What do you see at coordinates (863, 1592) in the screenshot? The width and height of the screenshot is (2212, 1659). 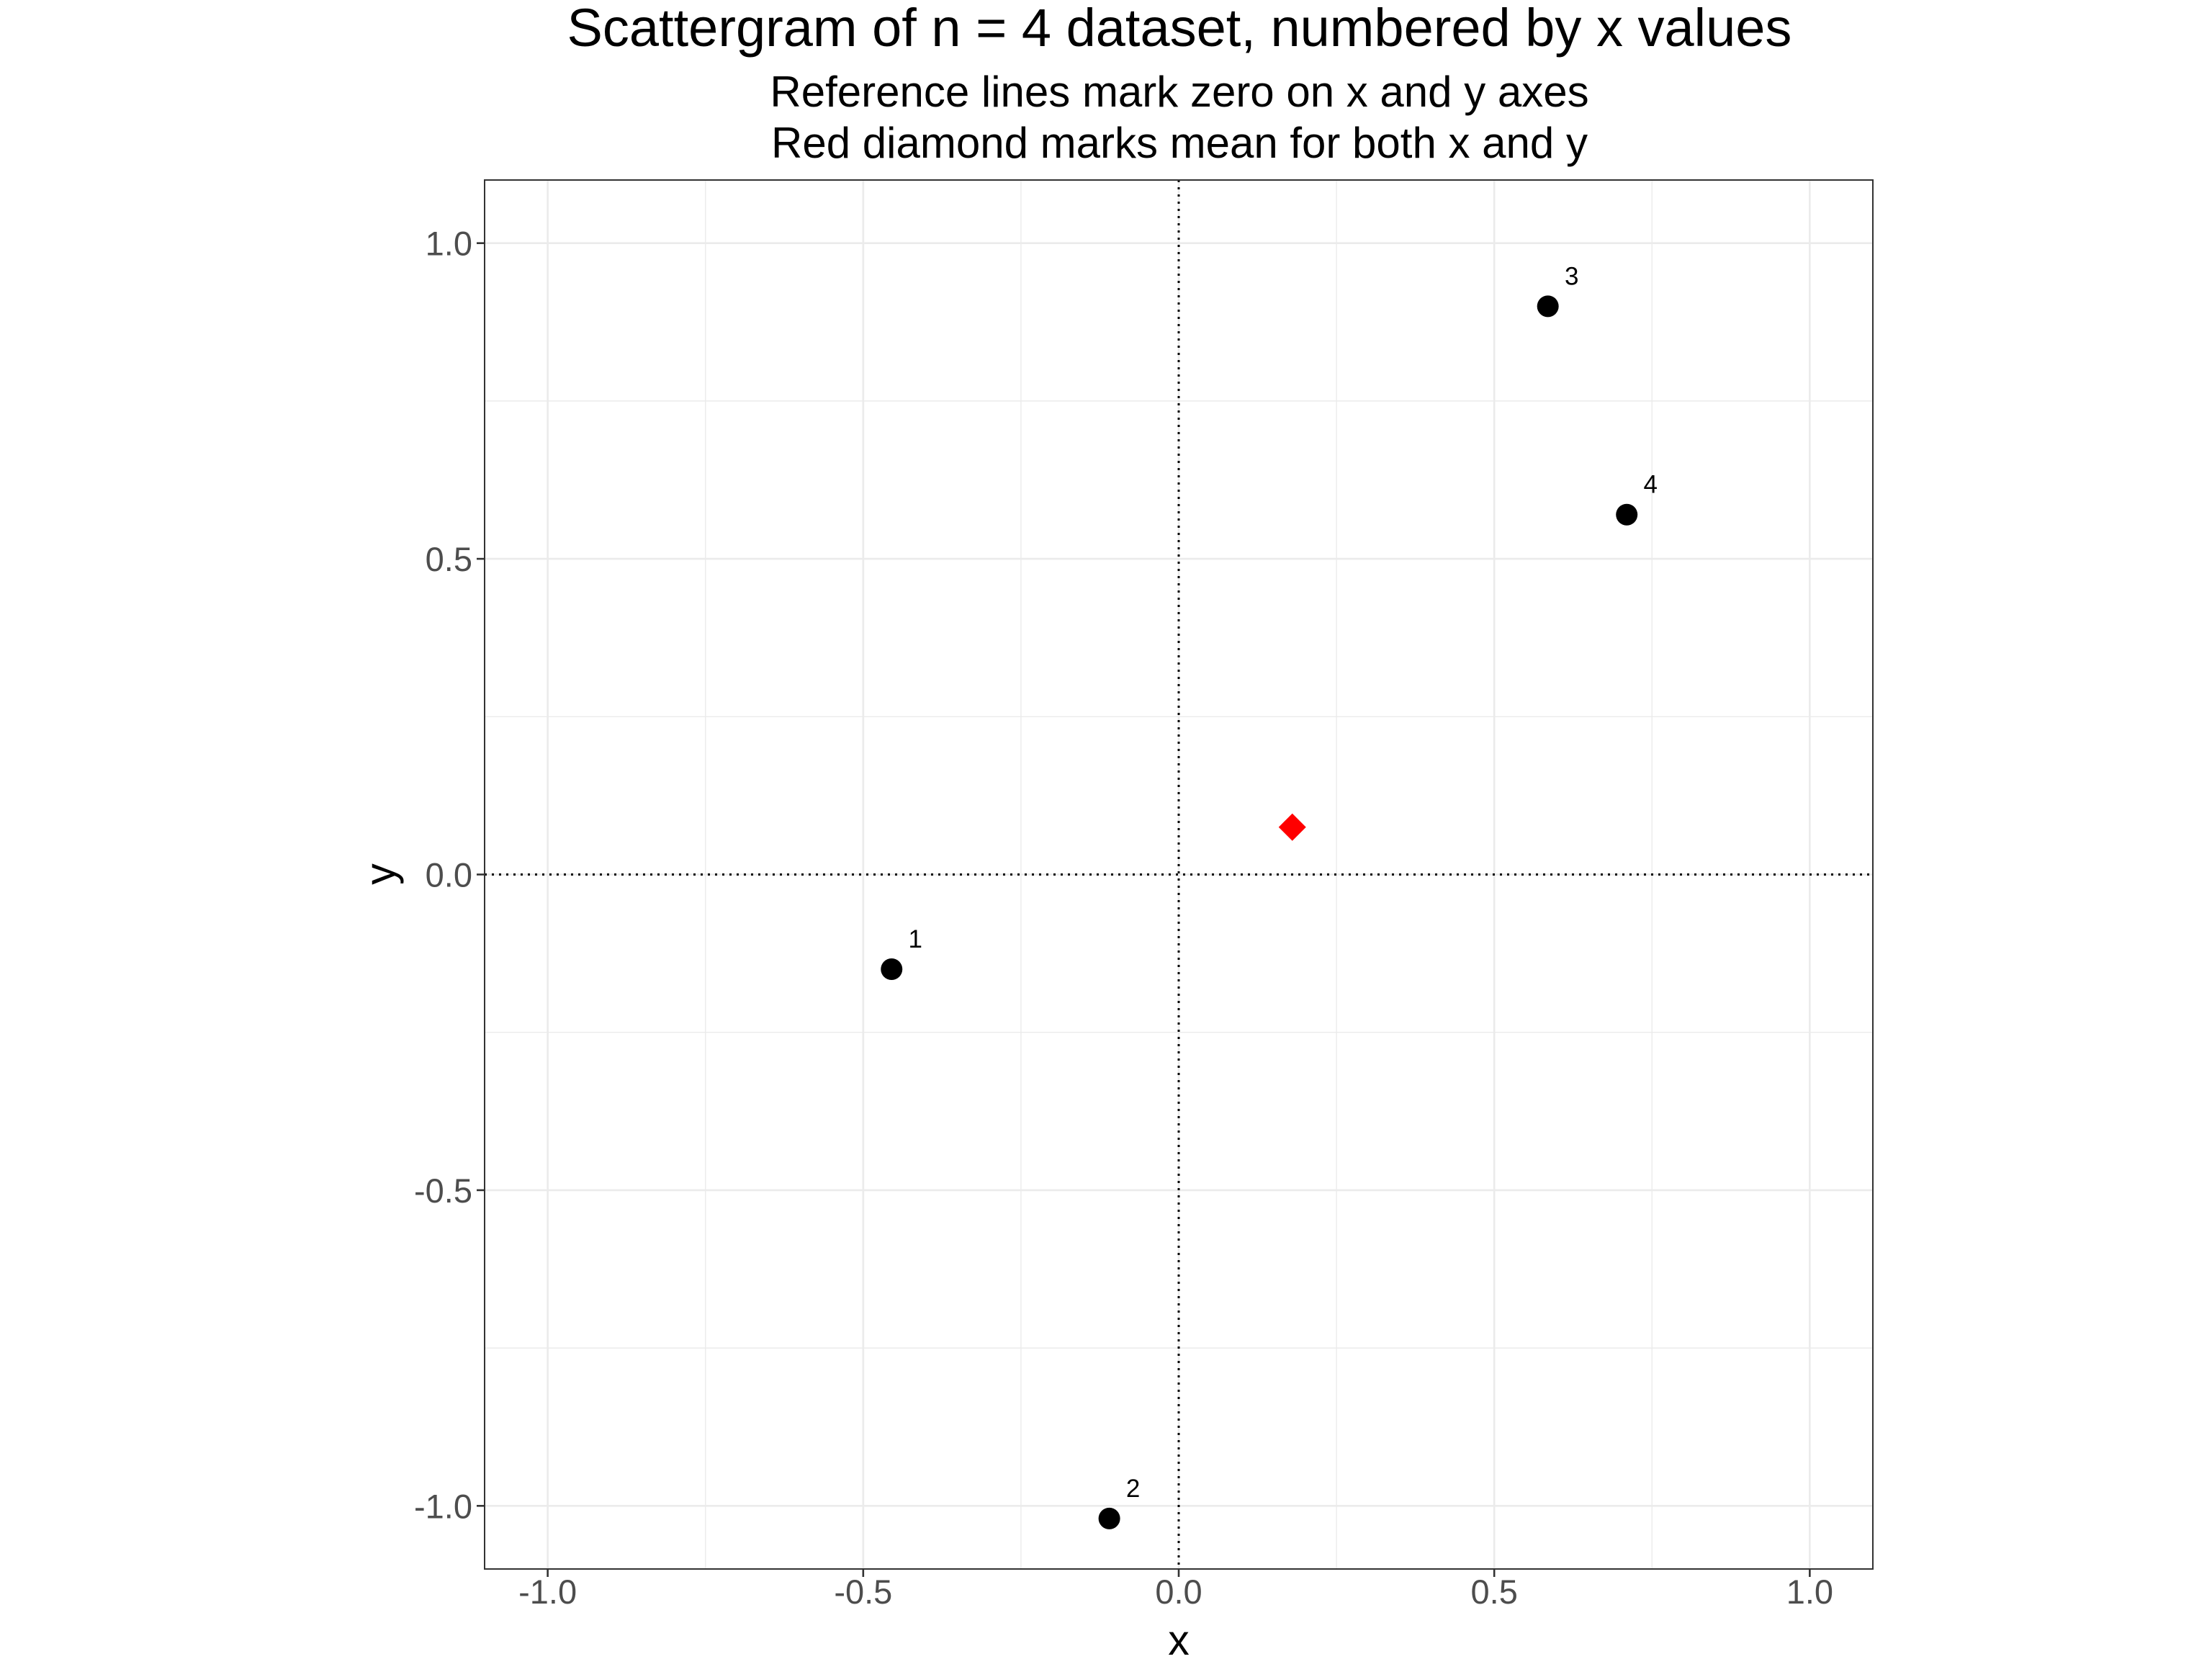 I see `x-tick-label: -0.5` at bounding box center [863, 1592].